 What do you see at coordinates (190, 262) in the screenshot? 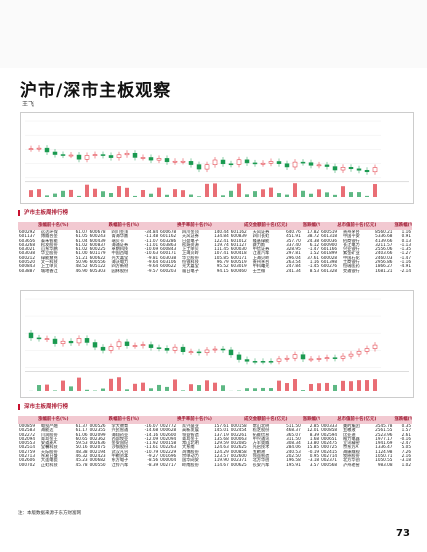
I see `cell: 恒银科技` at bounding box center [190, 262].